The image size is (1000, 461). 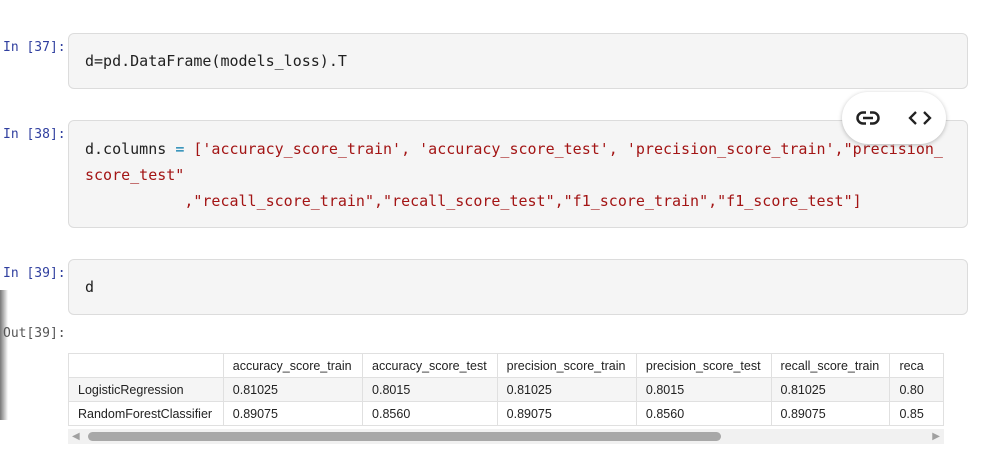 What do you see at coordinates (4, 355) in the screenshot?
I see `window-edge-shadow` at bounding box center [4, 355].